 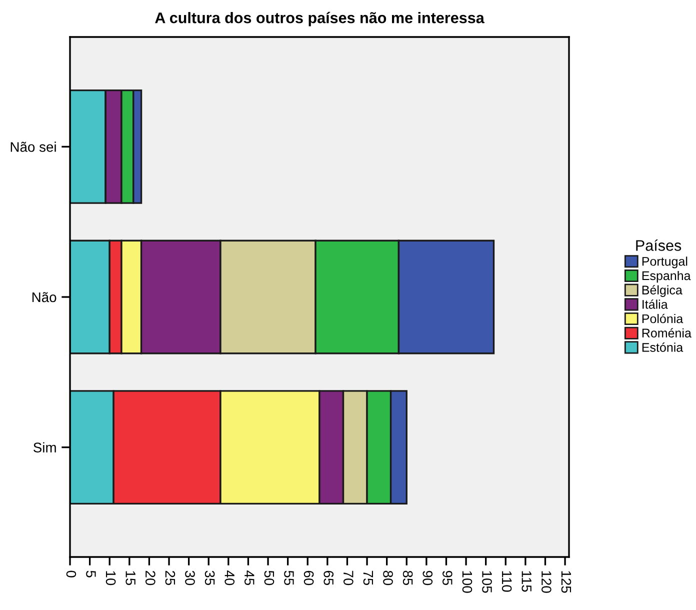 What do you see at coordinates (547, 582) in the screenshot?
I see `x-tick-label: 120` at bounding box center [547, 582].